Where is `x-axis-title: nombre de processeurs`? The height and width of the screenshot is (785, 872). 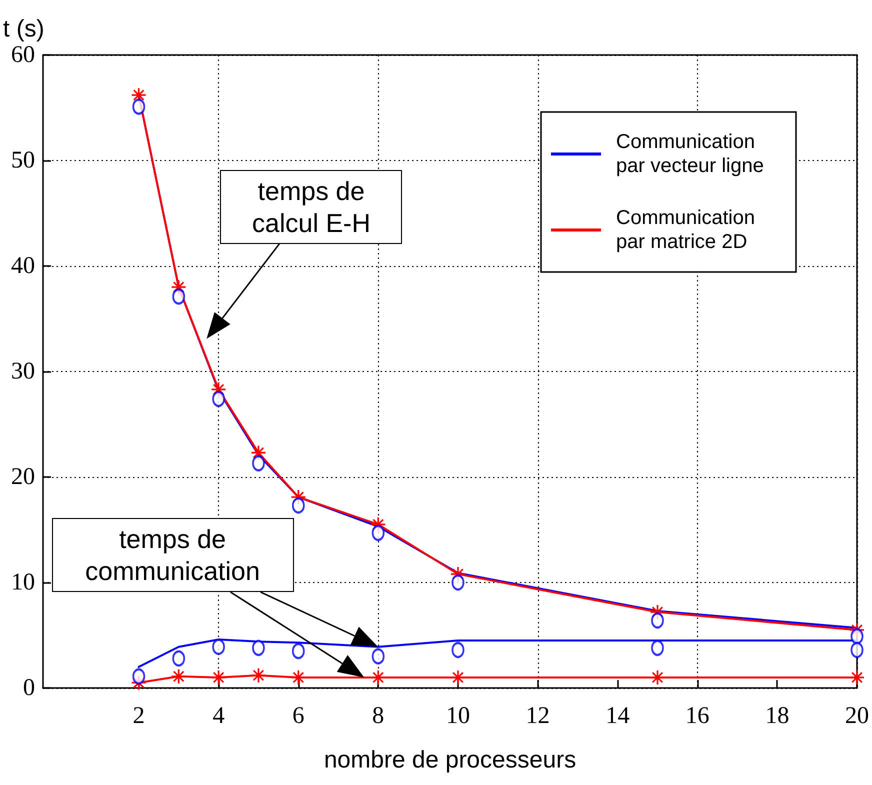 x-axis-title: nombre de processeurs is located at coordinates (450, 760).